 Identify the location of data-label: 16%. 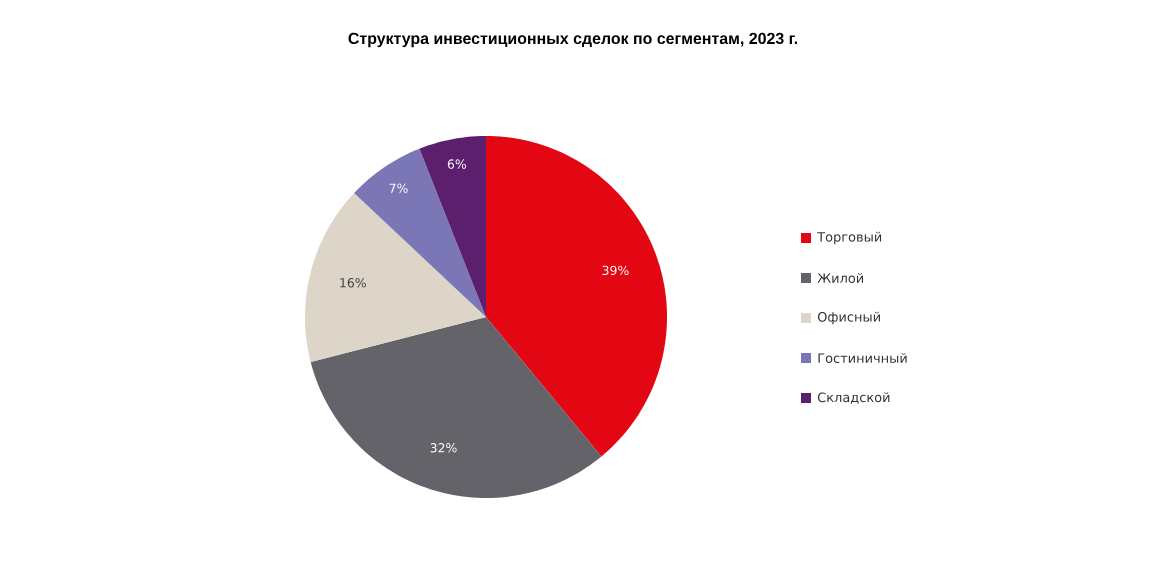
(353, 283).